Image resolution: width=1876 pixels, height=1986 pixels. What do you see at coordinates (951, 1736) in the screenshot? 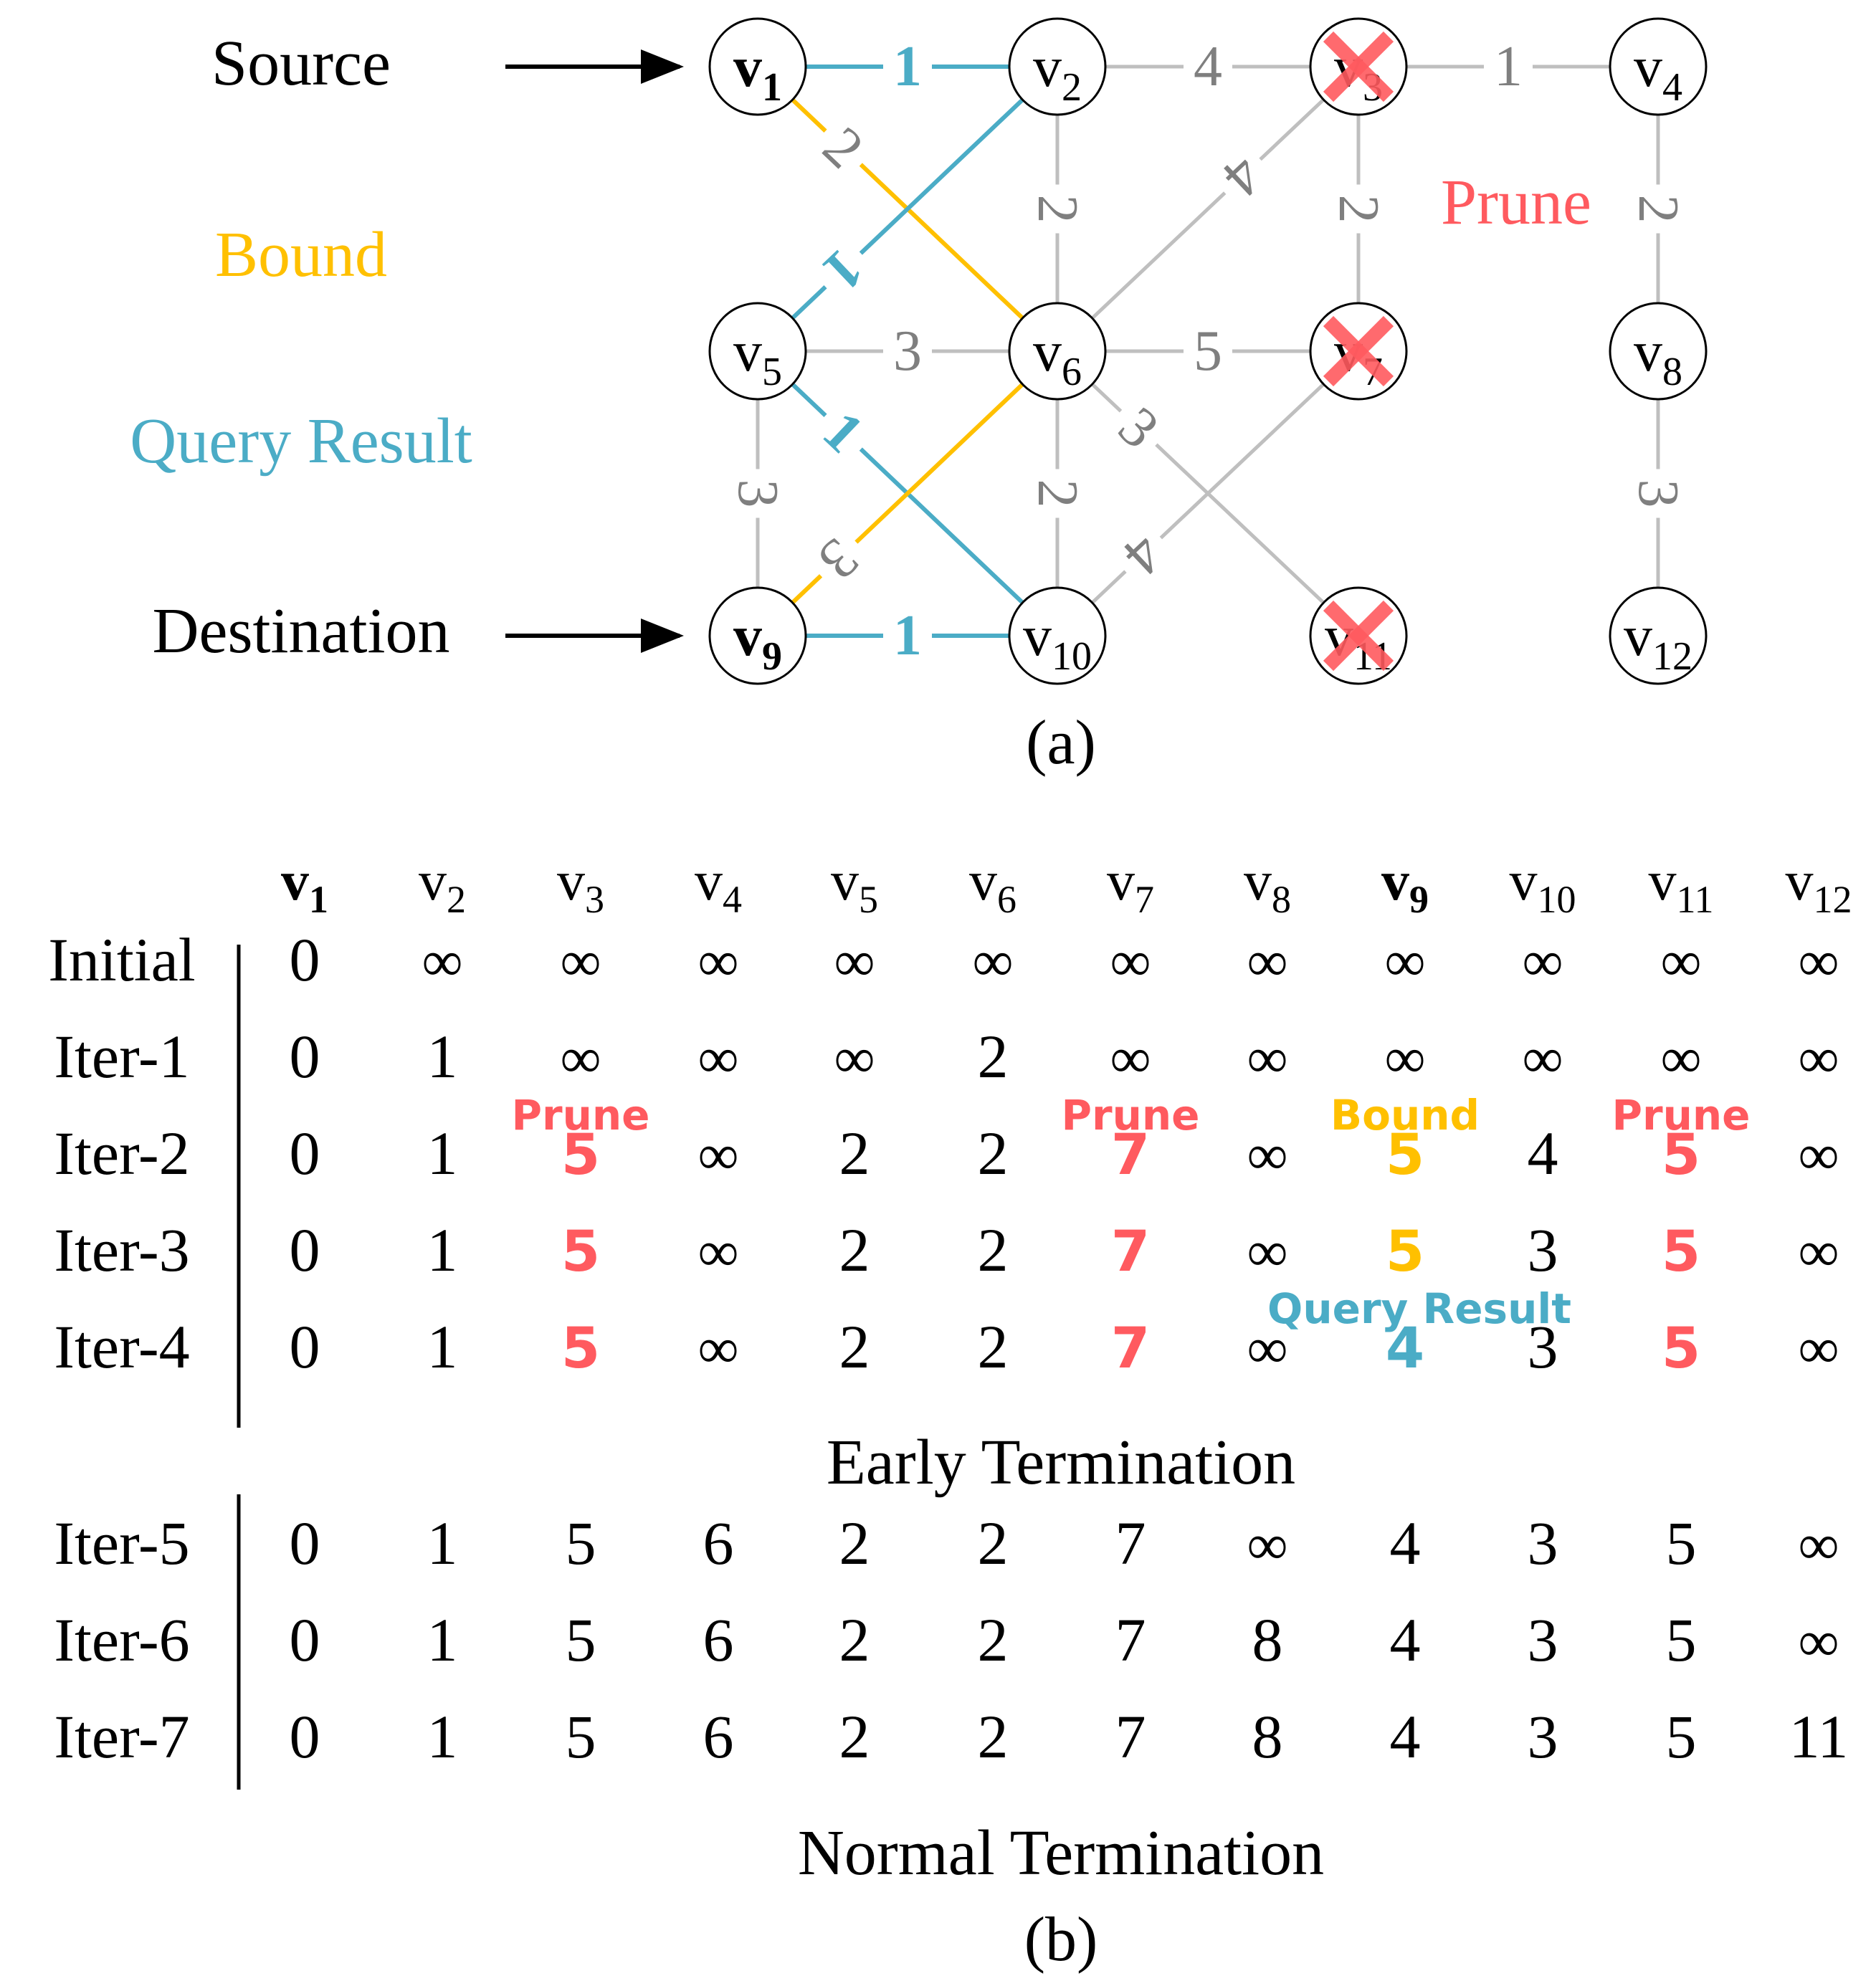
I see `table-row: Iter-7 0 1 5 6 2 2 7 8 4 3 5 11` at bounding box center [951, 1736].